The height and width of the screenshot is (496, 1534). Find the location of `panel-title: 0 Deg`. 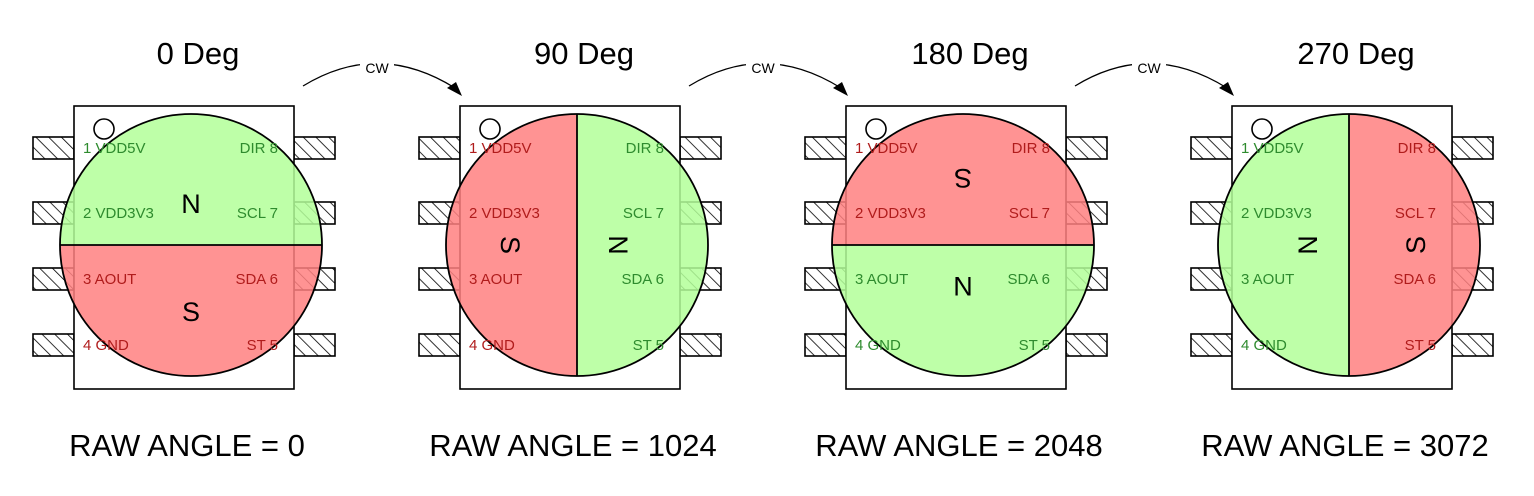

panel-title: 0 Deg is located at coordinates (198, 53).